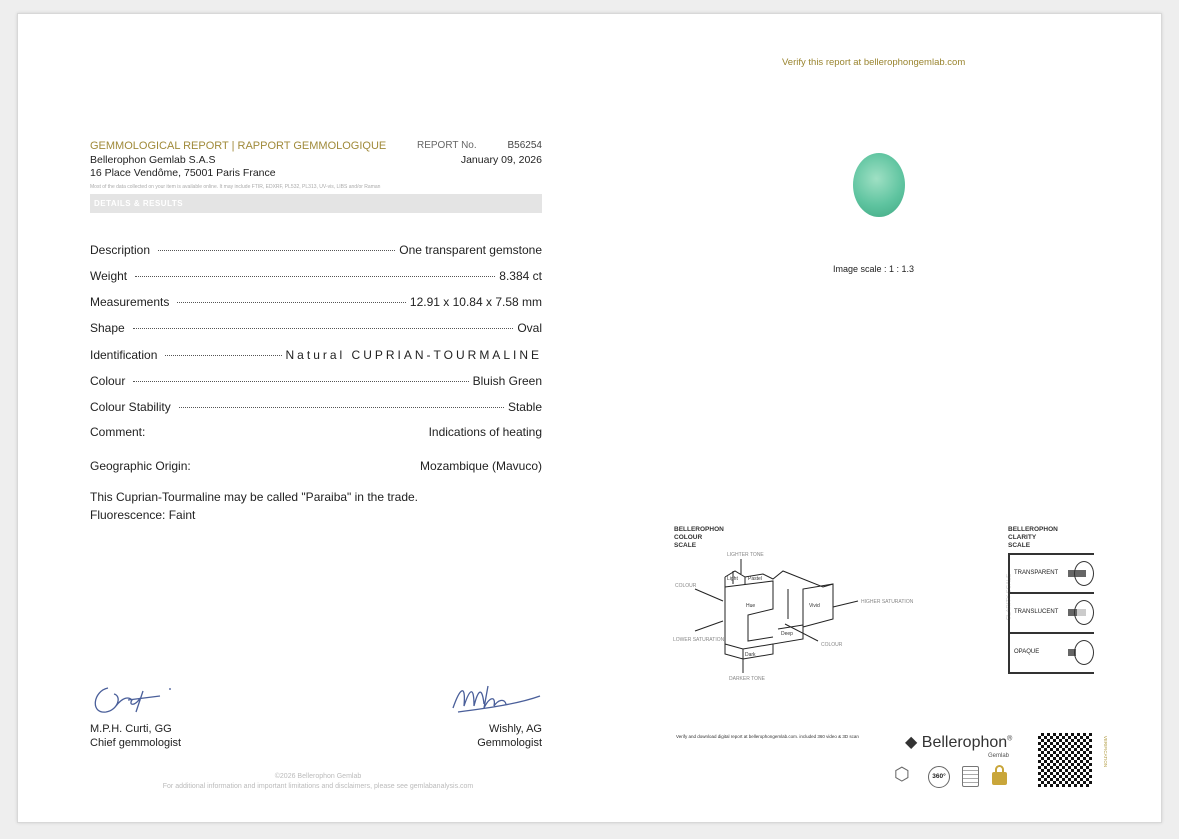  I want to click on label-light: Light, so click(732, 579).